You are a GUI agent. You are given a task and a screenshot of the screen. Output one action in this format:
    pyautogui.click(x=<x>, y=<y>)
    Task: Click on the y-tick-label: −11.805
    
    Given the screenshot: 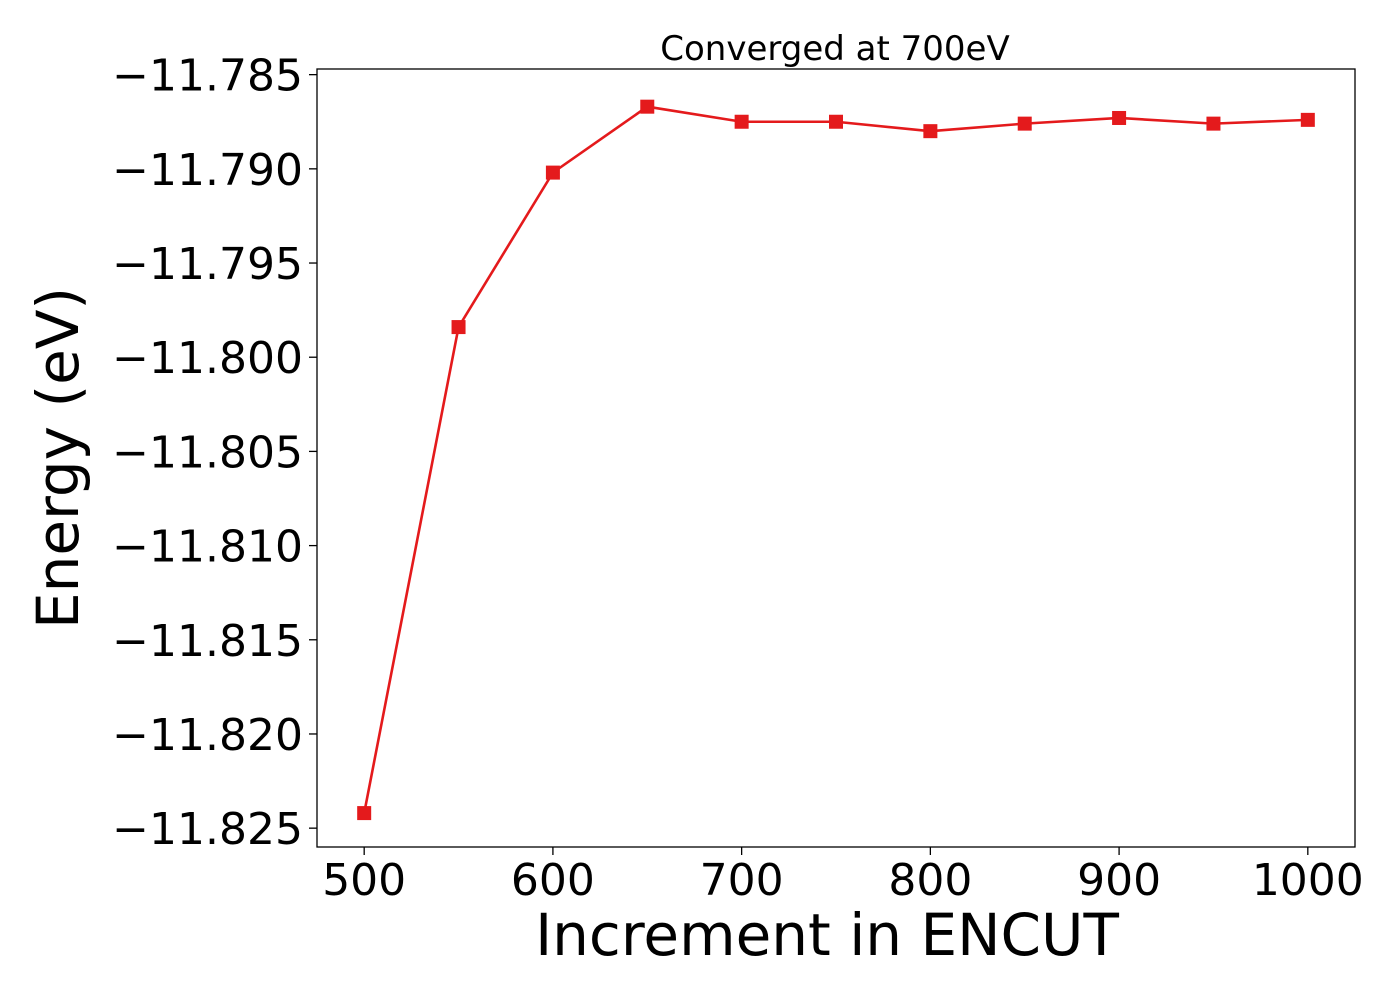 What is the action you would take?
    pyautogui.click(x=207, y=452)
    